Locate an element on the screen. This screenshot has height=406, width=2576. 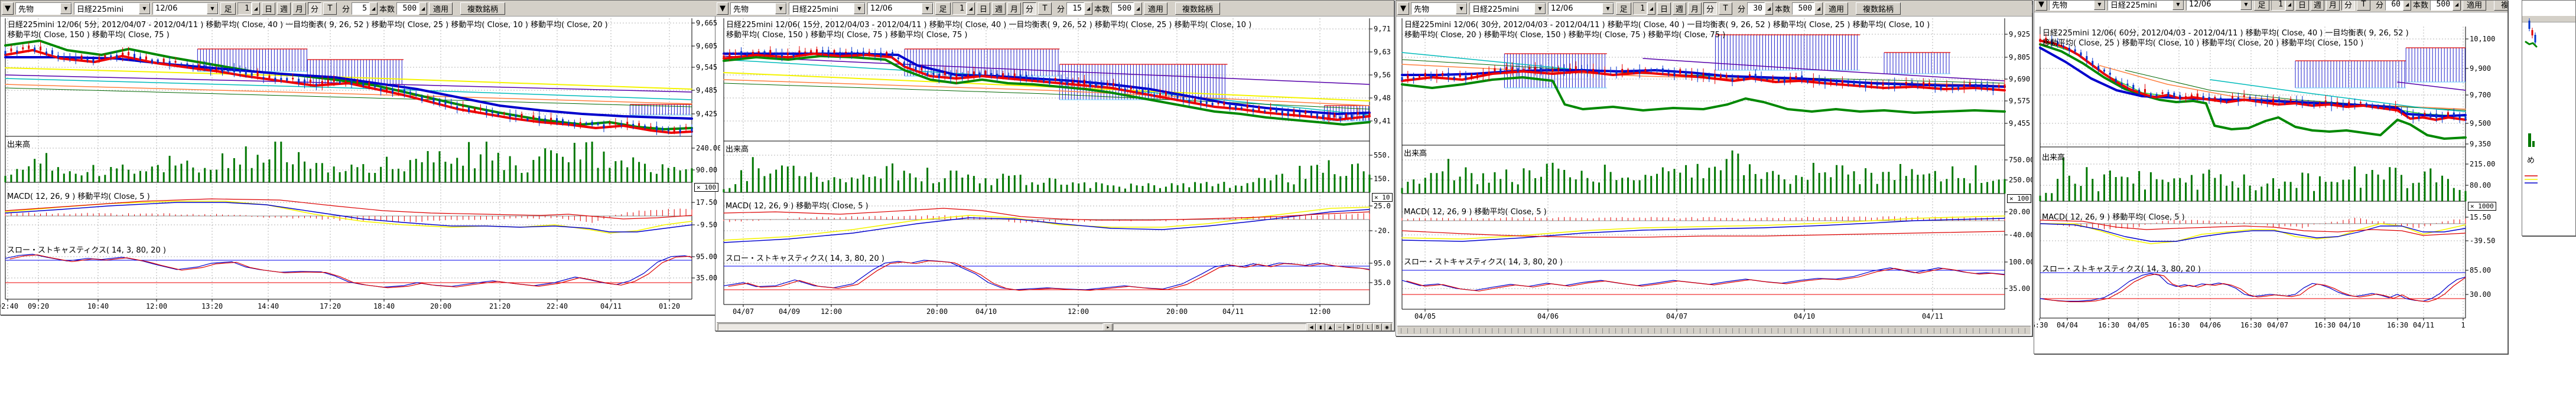
strip-button-6: L is located at coordinates (1368, 326).